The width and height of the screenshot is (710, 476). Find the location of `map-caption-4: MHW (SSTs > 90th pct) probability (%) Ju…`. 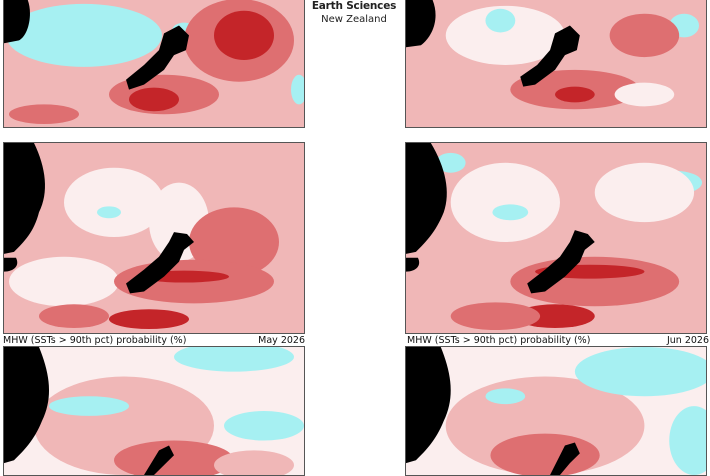

map-caption-4: MHW (SSTs > 90th pct) probability (%) Ju… is located at coordinates (558, 340).